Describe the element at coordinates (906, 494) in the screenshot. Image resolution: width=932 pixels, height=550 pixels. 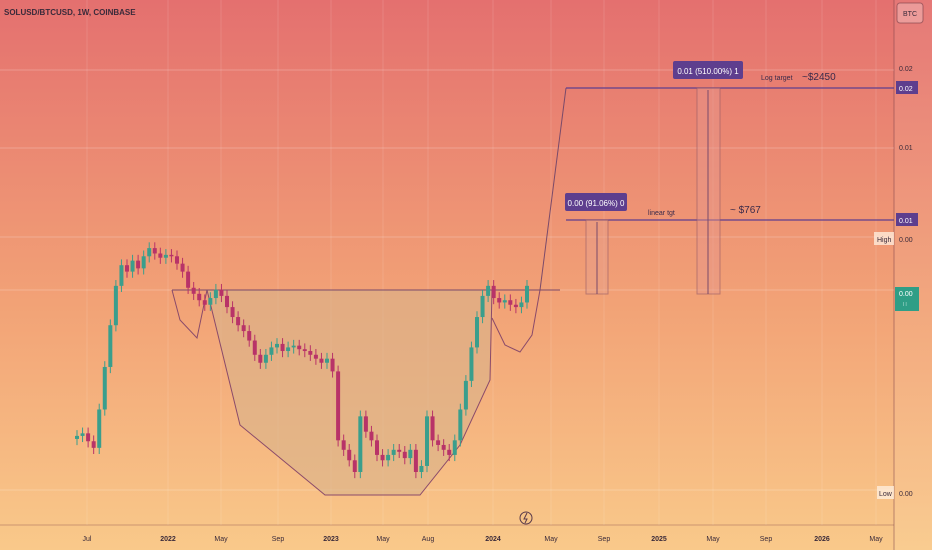
I see `low-value: 0.00` at that location.